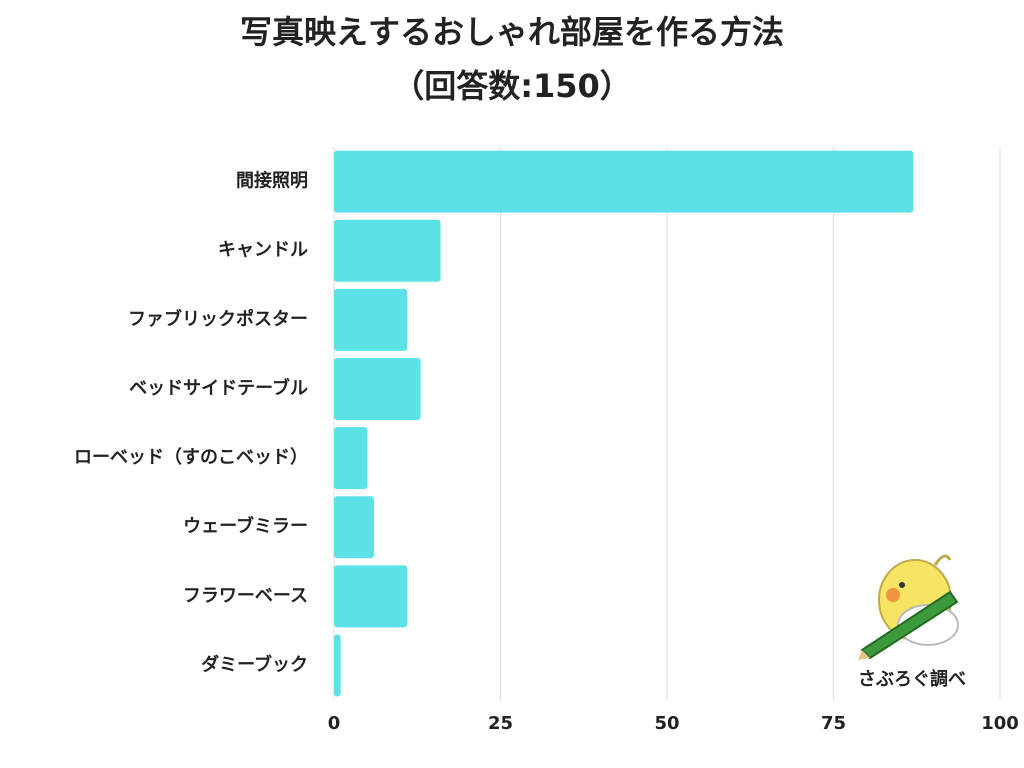  I want to click on y-tick-label: フラワーベース, so click(245, 595).